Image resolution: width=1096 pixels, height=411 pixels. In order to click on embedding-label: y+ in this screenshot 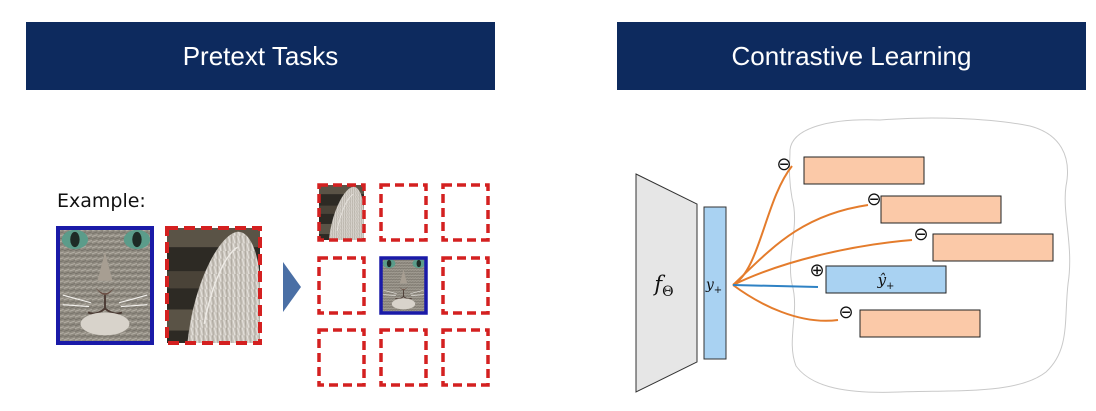, I will do `click(713, 286)`.